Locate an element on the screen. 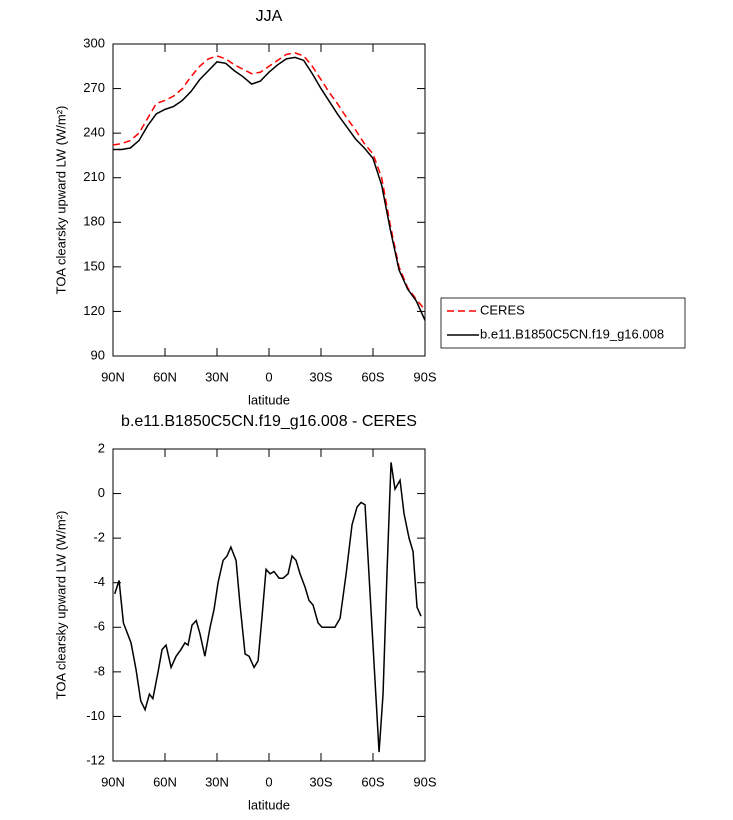  y-tick-label: 150 is located at coordinates (94, 265).